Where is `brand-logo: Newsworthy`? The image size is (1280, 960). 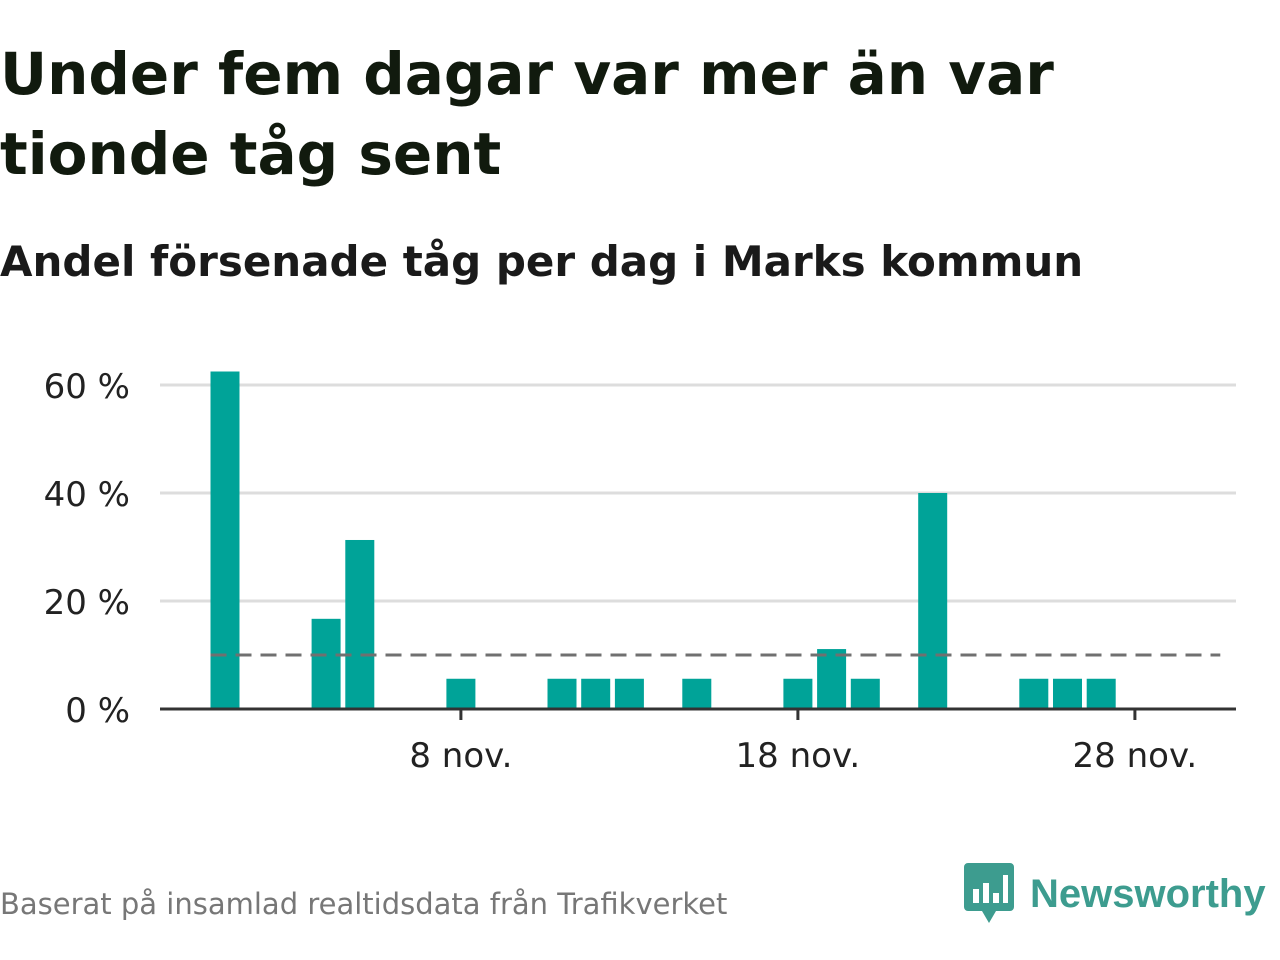
brand-logo: Newsworthy is located at coordinates (1115, 894).